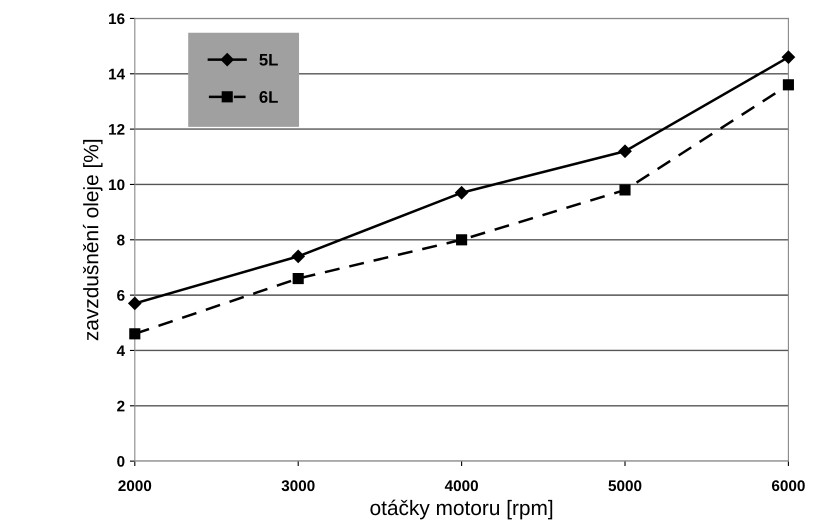  I want to click on y-tick-label: 14, so click(117, 74).